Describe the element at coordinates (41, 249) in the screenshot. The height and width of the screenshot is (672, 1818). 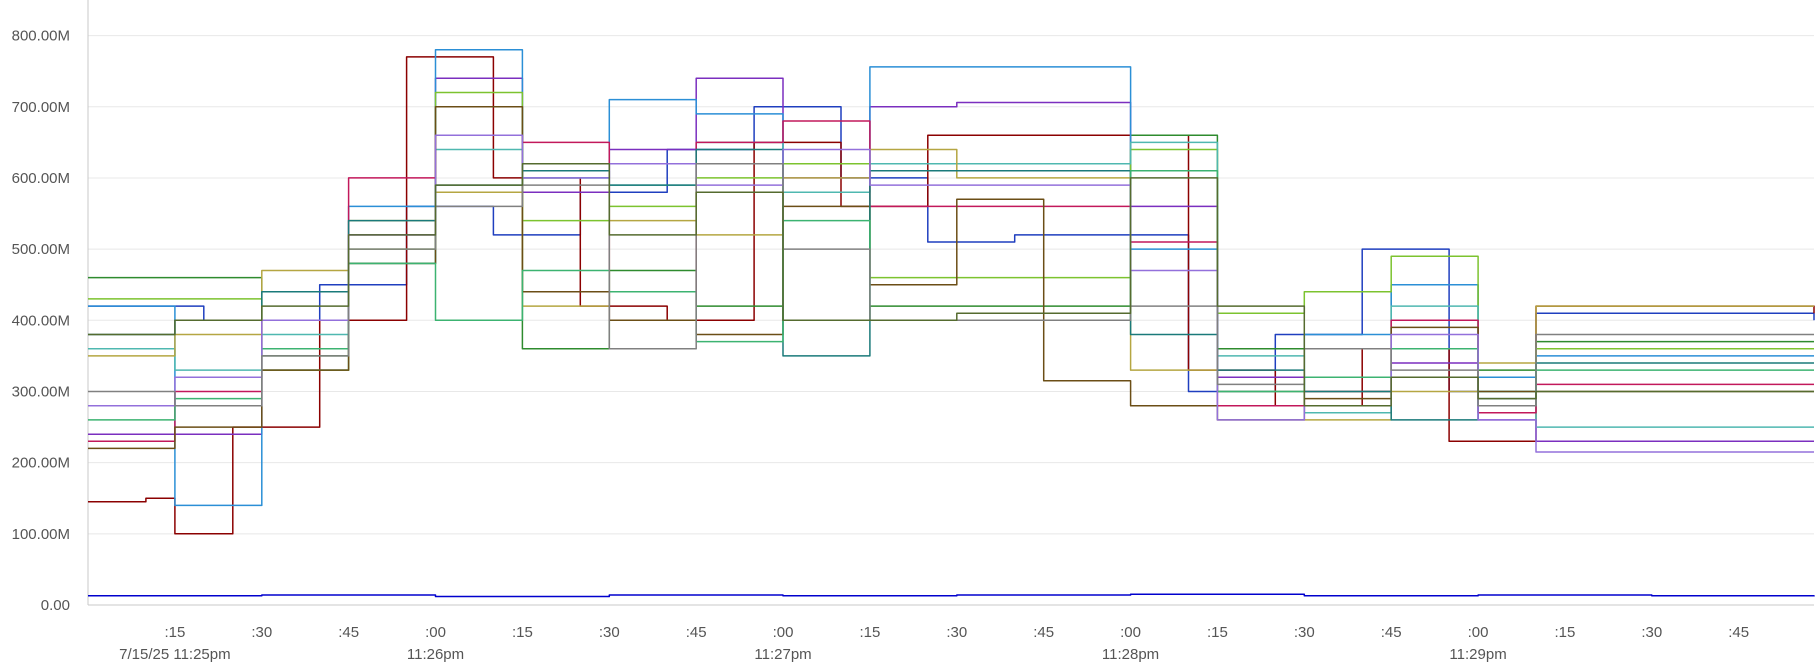
I see `y-tick-label: 500.00M` at that location.